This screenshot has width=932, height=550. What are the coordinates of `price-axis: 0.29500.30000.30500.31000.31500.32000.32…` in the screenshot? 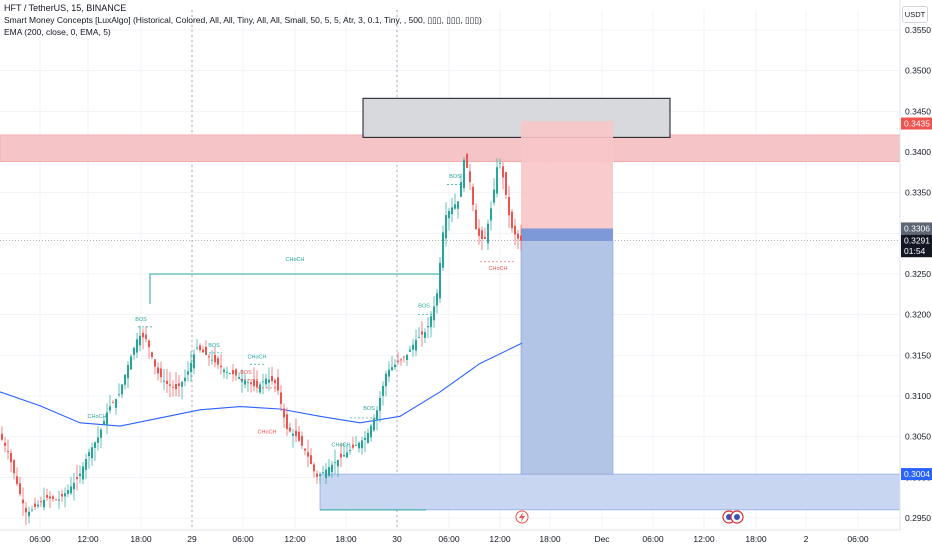 It's located at (915, 275).